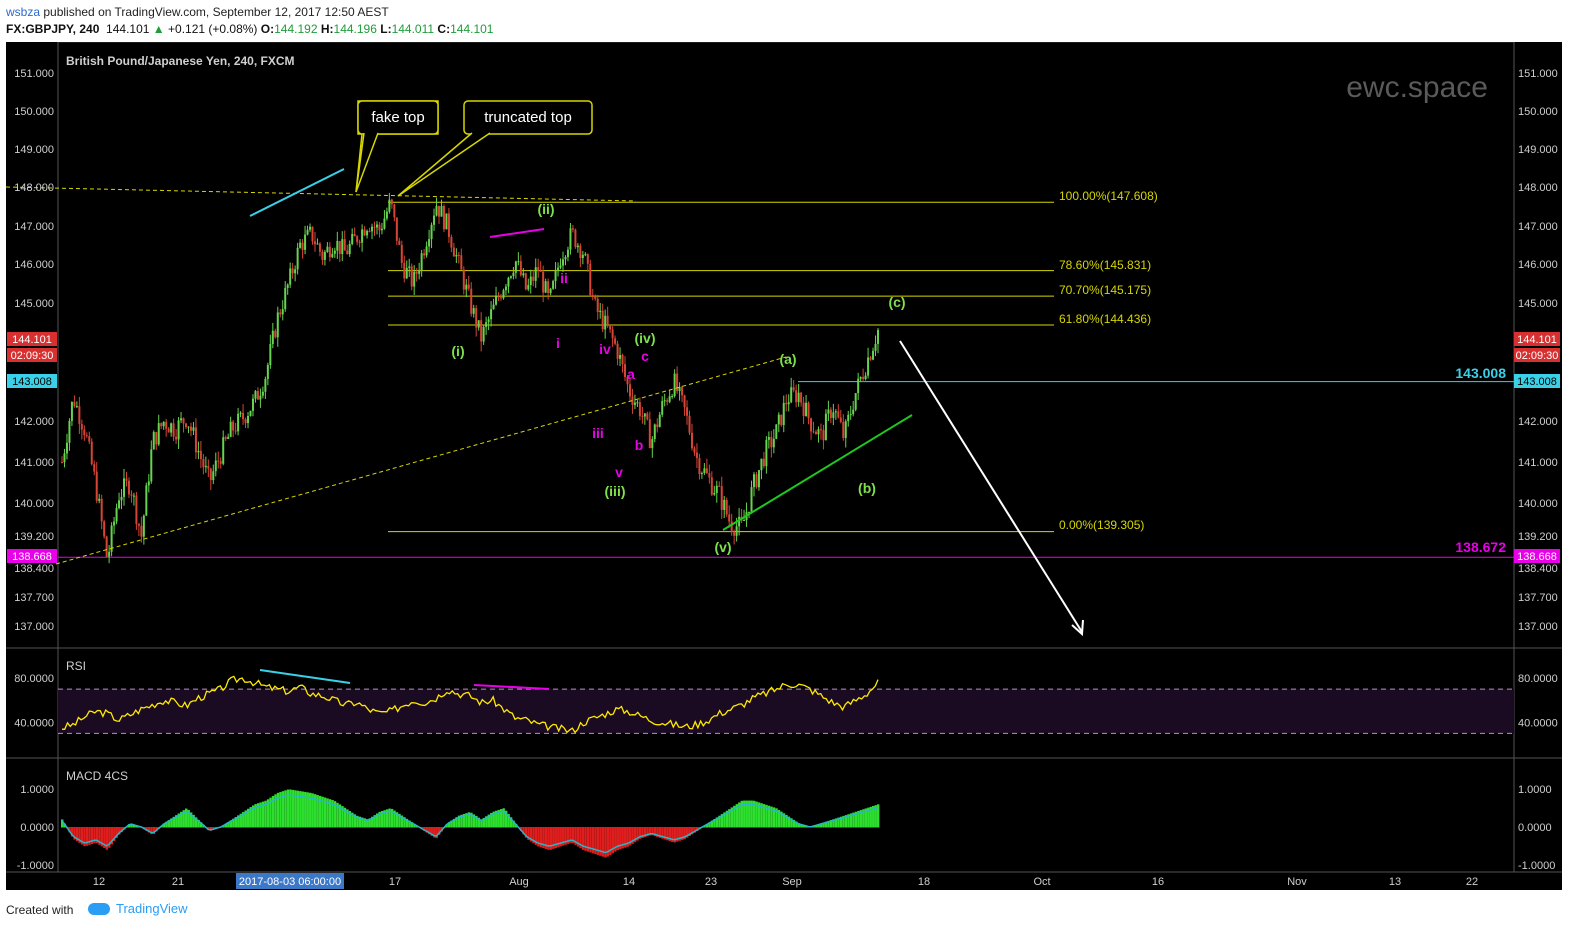  What do you see at coordinates (296, 29) in the screenshot?
I see `open-value: 144.192` at bounding box center [296, 29].